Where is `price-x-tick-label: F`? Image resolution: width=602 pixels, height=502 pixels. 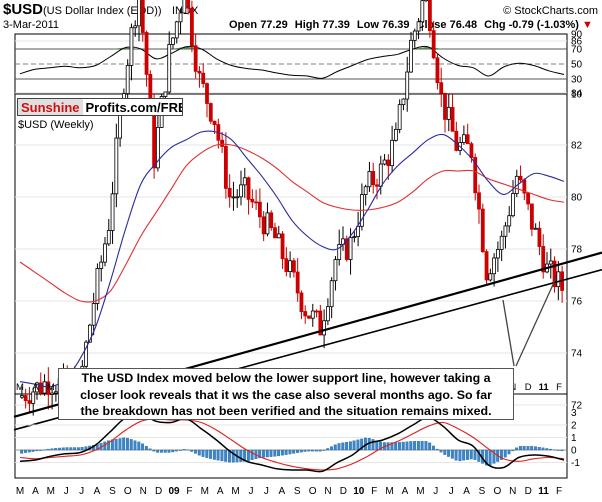 price-x-tick-label: F is located at coordinates (559, 387).